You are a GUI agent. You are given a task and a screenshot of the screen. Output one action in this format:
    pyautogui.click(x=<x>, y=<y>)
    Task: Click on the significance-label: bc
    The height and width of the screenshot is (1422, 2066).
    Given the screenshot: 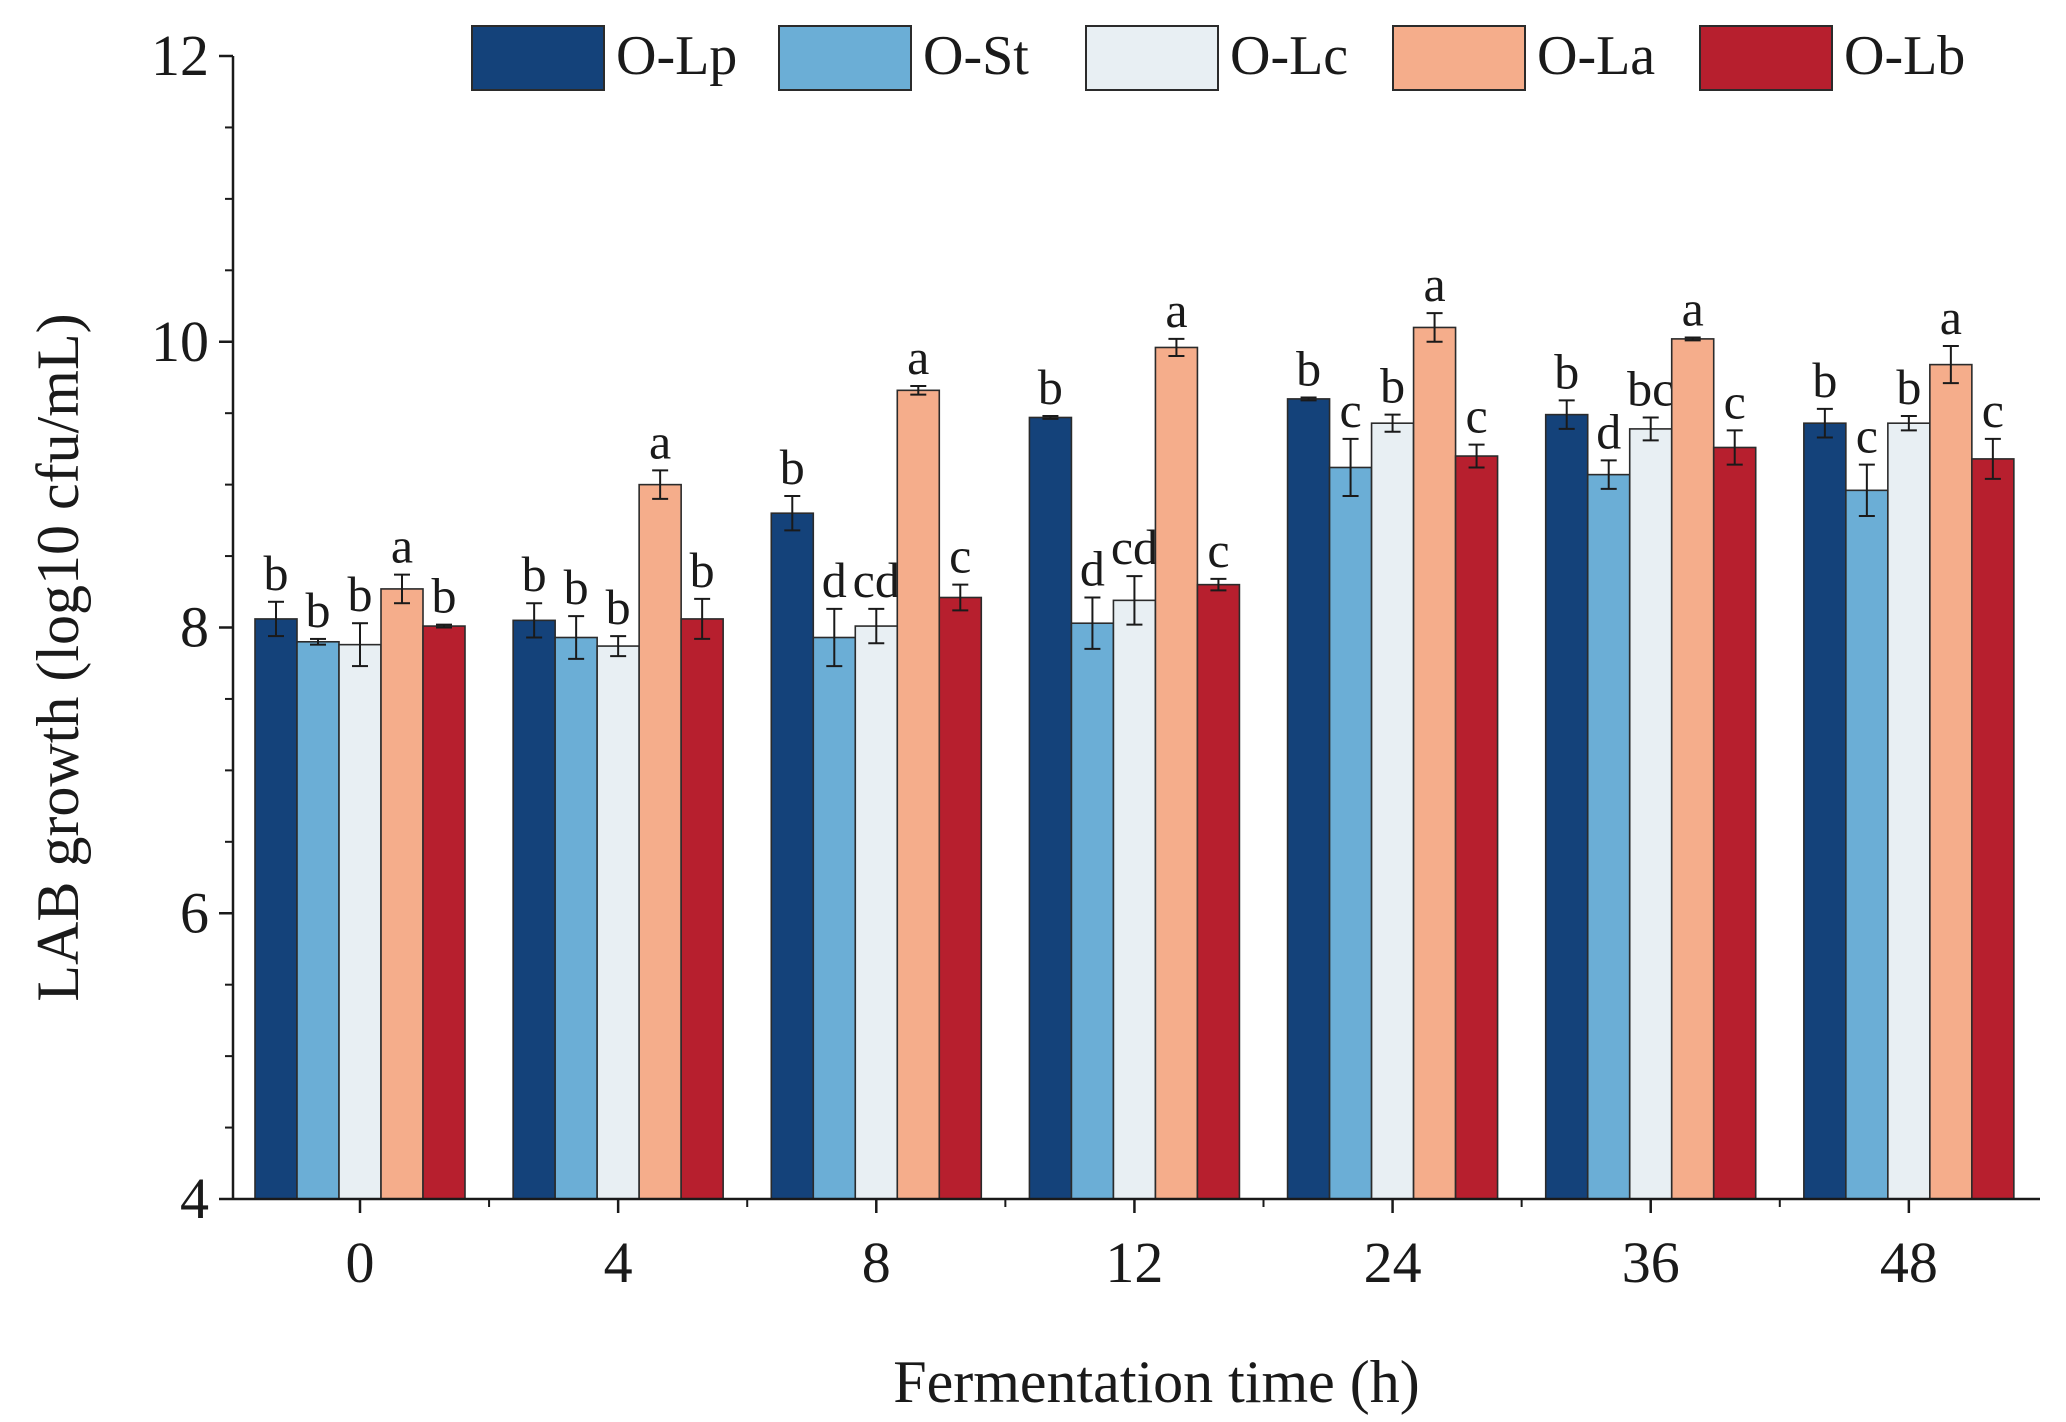 What is the action you would take?
    pyautogui.click(x=1650, y=388)
    